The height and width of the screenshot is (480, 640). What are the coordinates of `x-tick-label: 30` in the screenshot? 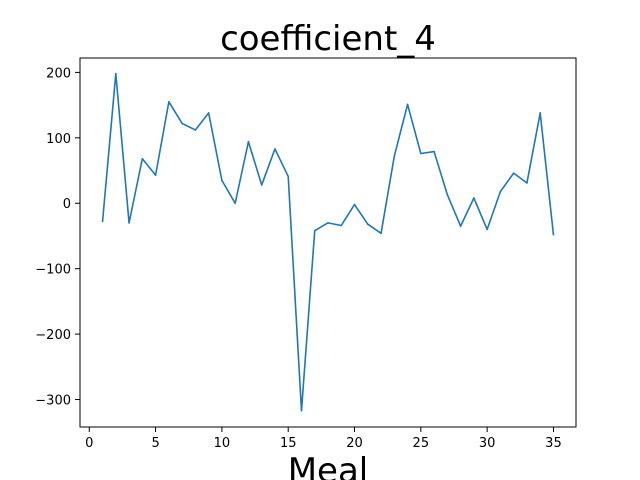 It's located at (487, 443).